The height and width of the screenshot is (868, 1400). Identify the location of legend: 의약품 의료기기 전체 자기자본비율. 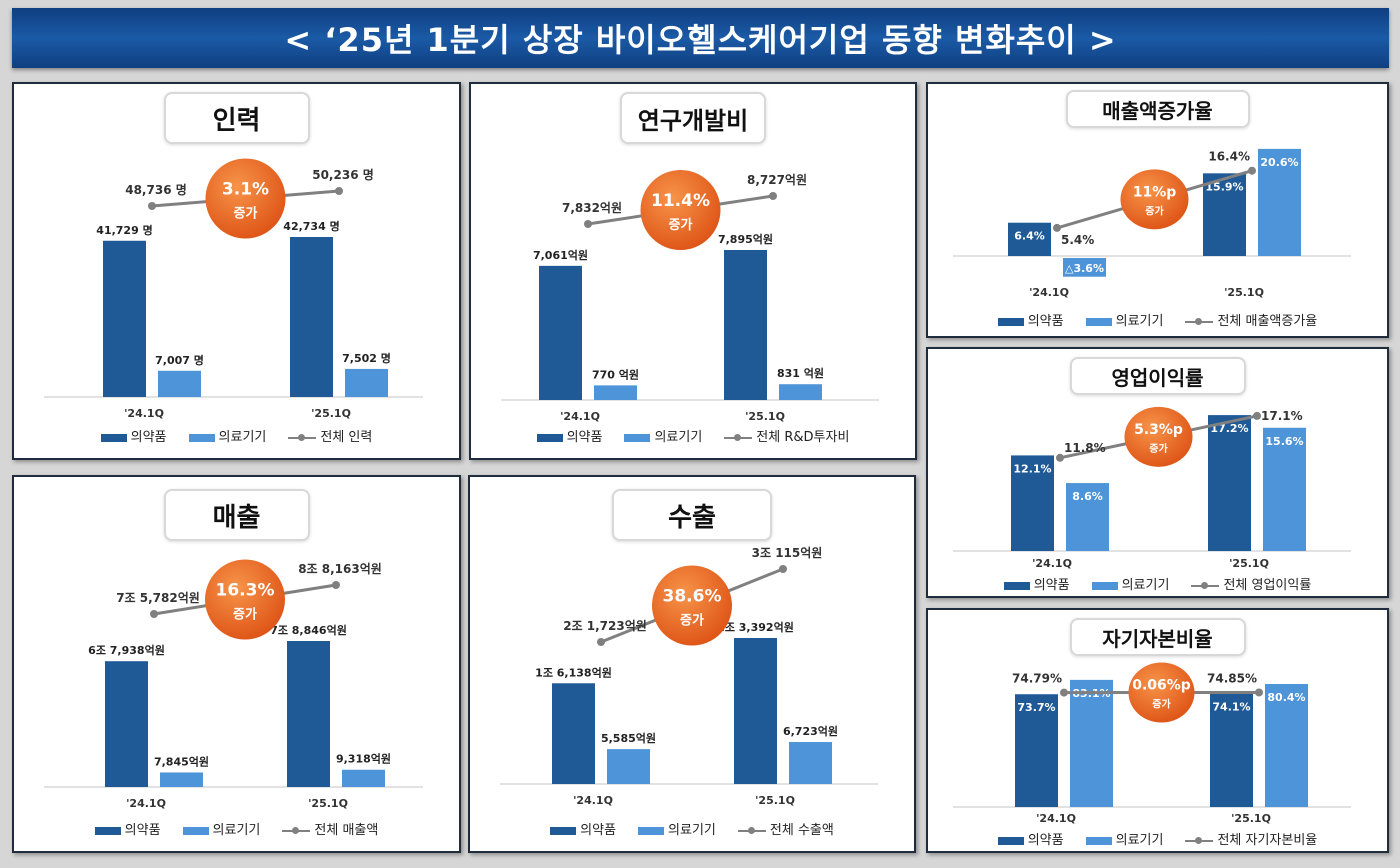
(1157, 840).